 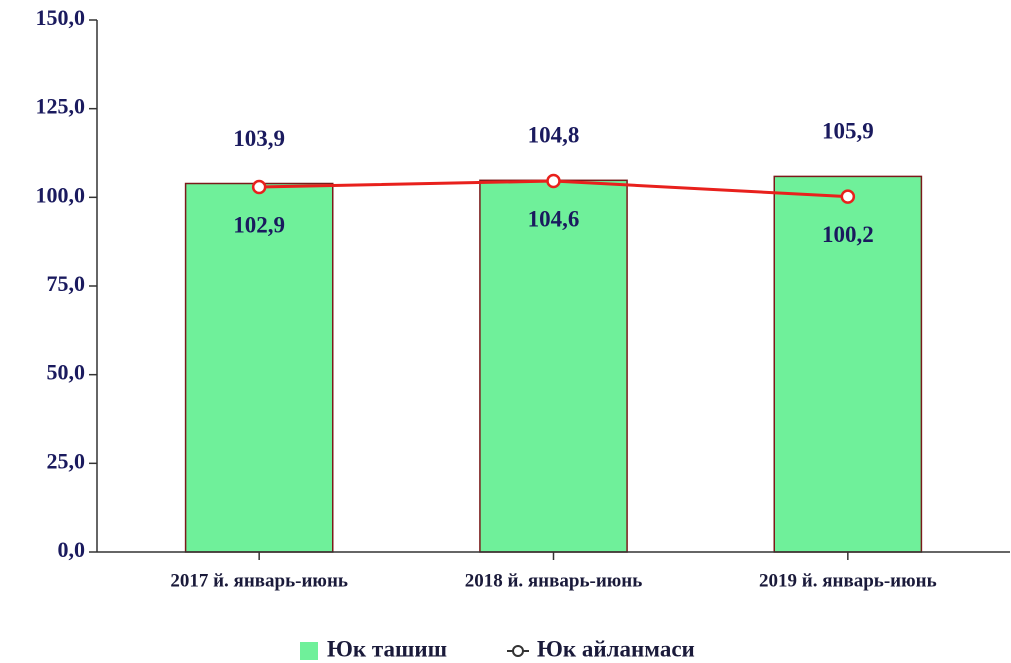 I want to click on y-tick-label: 150,0, so click(x=61, y=17).